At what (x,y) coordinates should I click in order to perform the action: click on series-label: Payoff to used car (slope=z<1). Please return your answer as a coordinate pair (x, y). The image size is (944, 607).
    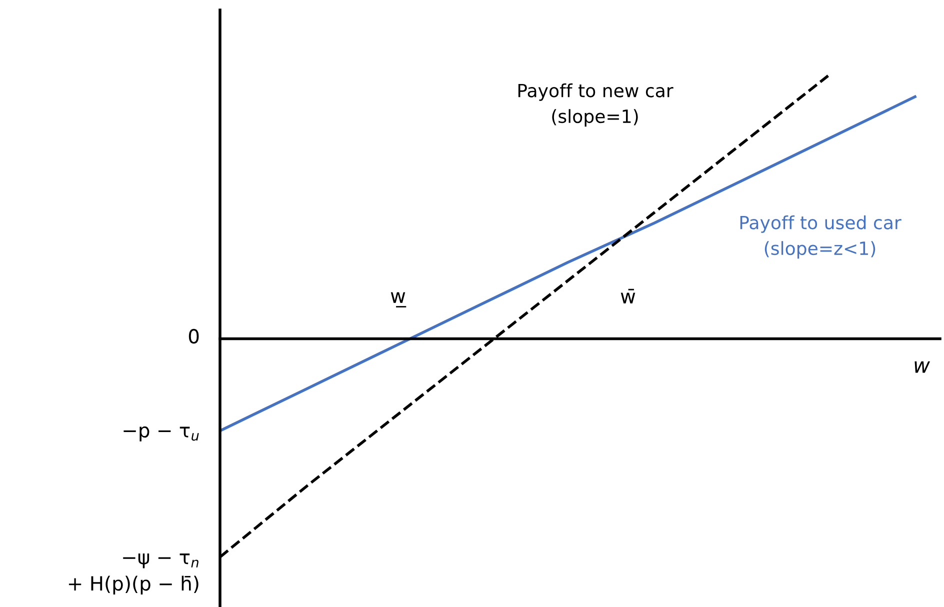
    Looking at the image, I should click on (821, 237).